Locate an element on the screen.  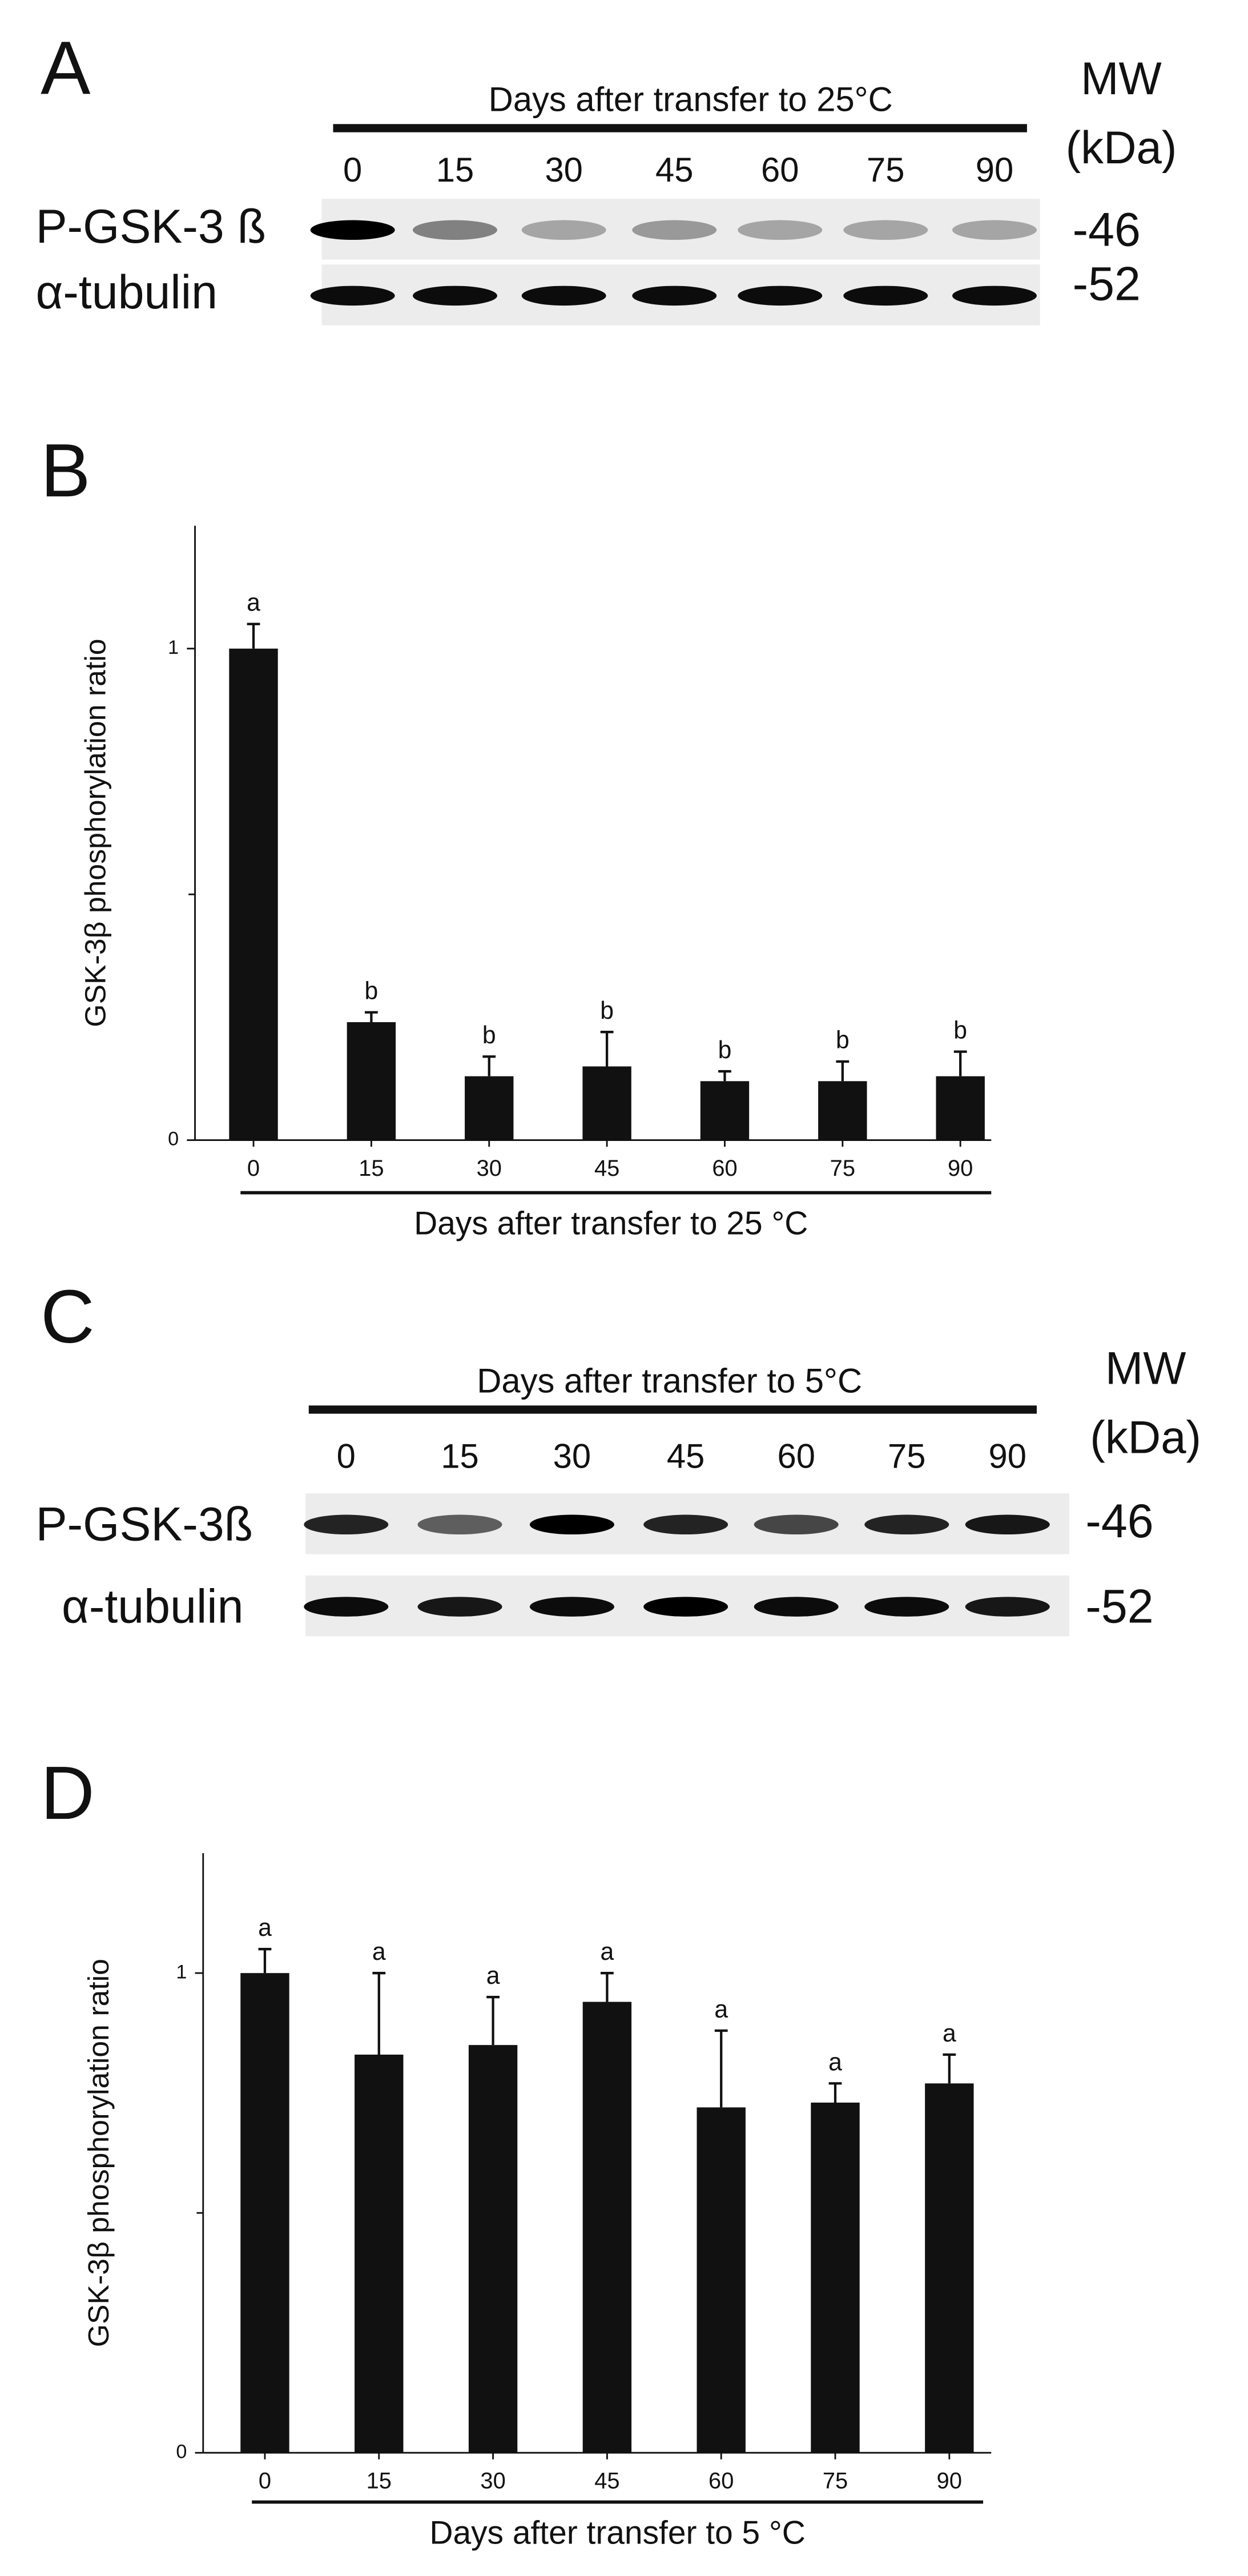
blot-strip is located at coordinates (680, 229).